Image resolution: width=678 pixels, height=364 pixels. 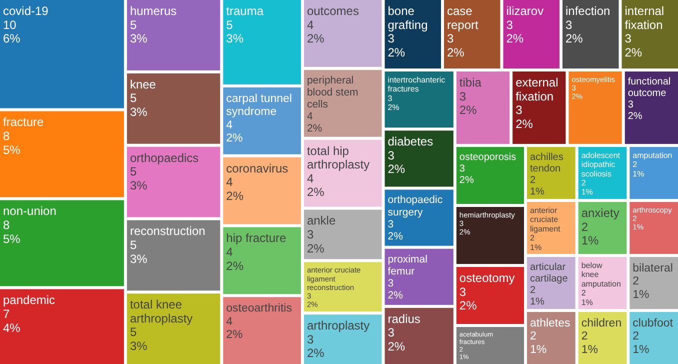 I want to click on category-label: ilizarov, so click(x=525, y=11).